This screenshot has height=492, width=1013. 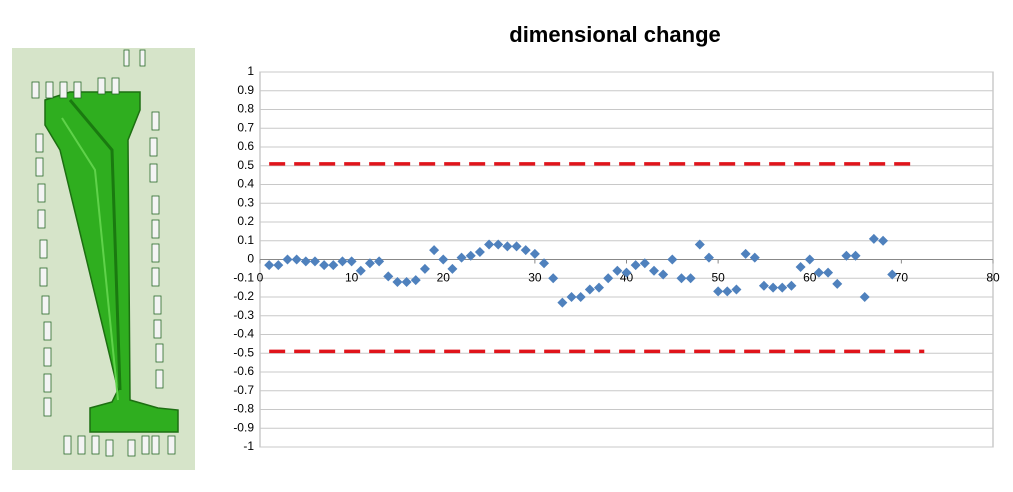 I want to click on y-tick-label: -0.9, so click(x=243, y=427).